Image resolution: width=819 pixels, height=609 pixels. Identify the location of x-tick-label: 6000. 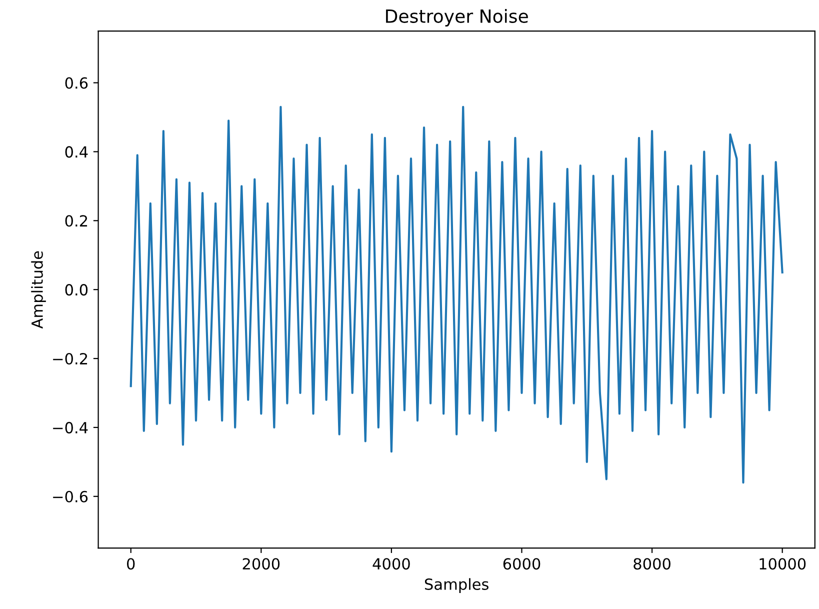
(521, 564).